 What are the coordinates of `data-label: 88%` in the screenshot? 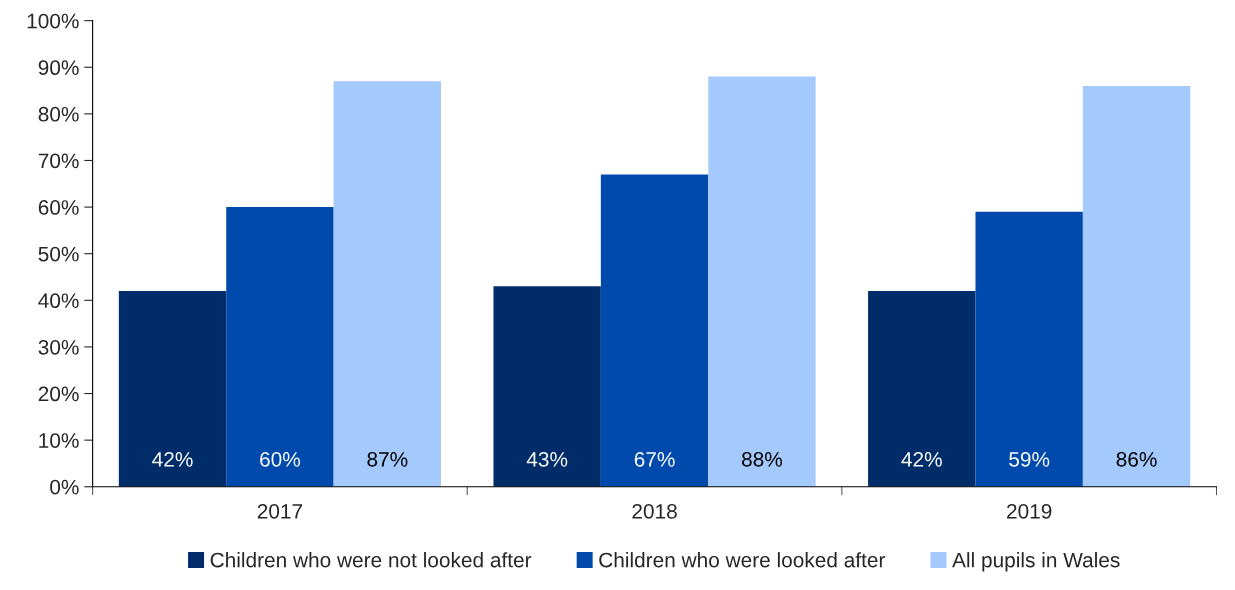 It's located at (762, 459).